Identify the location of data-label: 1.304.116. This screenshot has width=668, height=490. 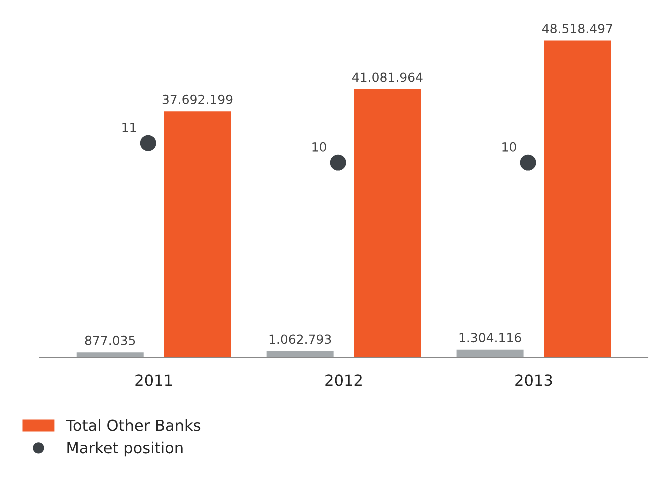
(491, 338).